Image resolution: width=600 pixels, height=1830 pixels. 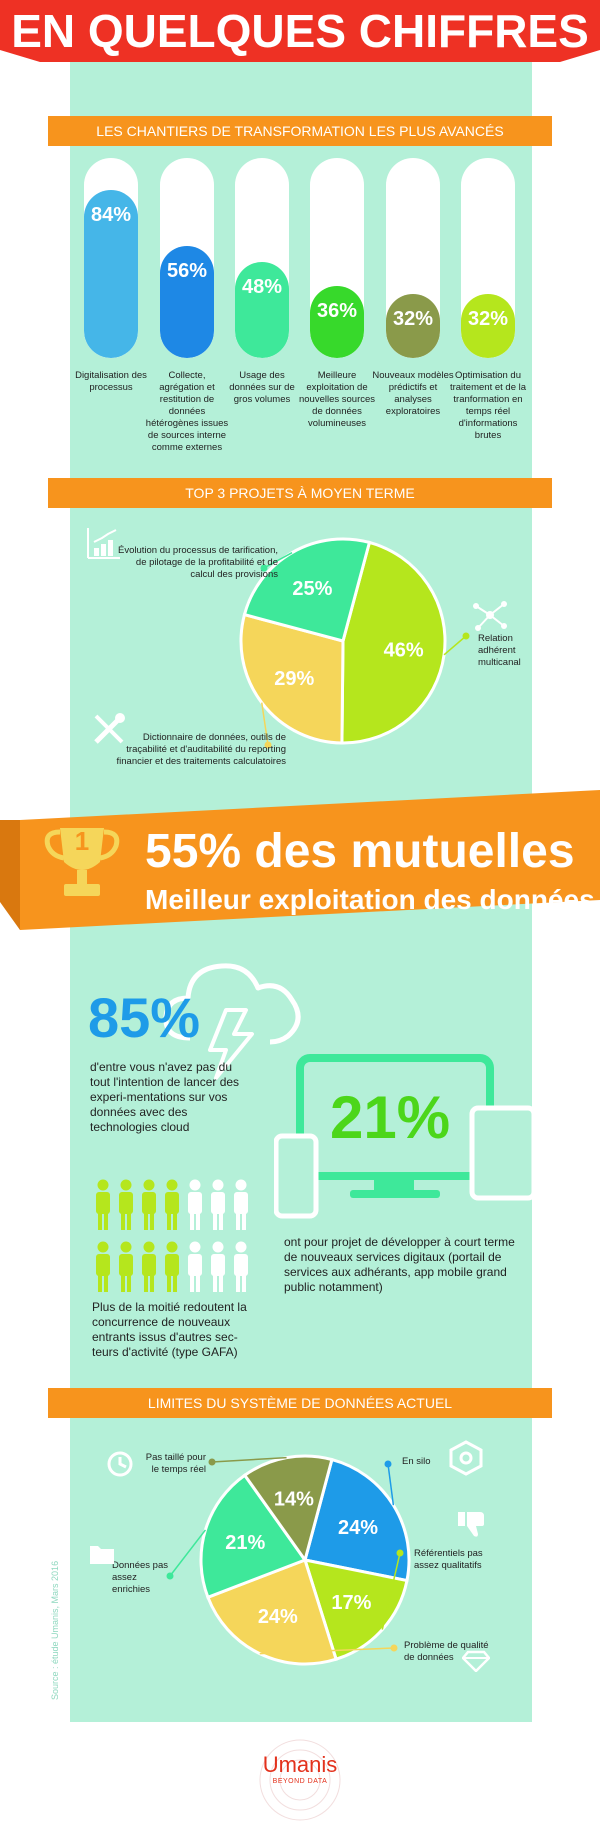 I want to click on progress-pill-value: 84%, so click(x=111, y=215).